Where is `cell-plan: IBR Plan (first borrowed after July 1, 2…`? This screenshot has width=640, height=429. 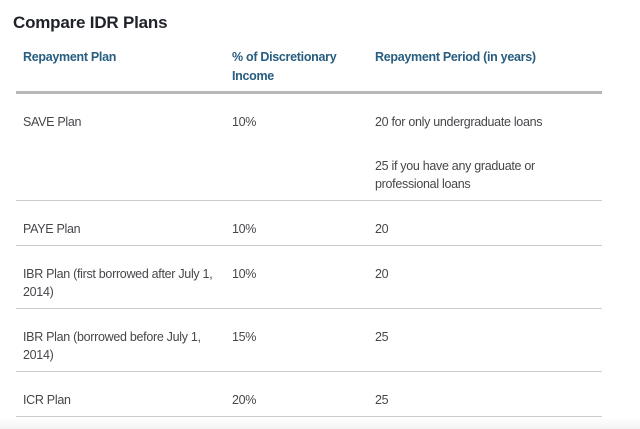
cell-plan: IBR Plan (first borrowed after July 1, 2… is located at coordinates (124, 277).